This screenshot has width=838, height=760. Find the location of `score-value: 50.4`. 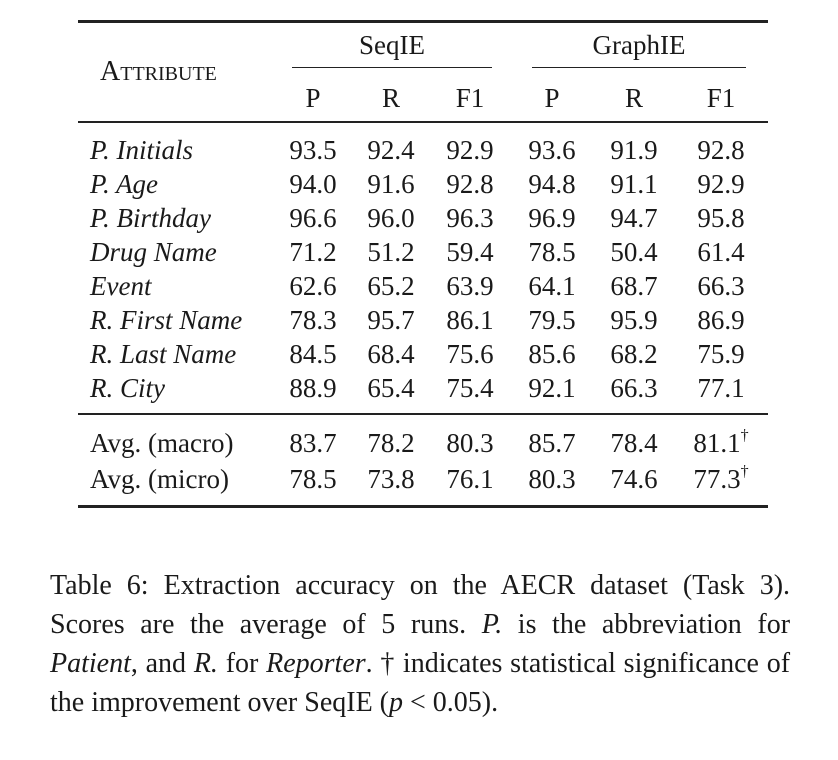

score-value: 50.4 is located at coordinates (634, 252).